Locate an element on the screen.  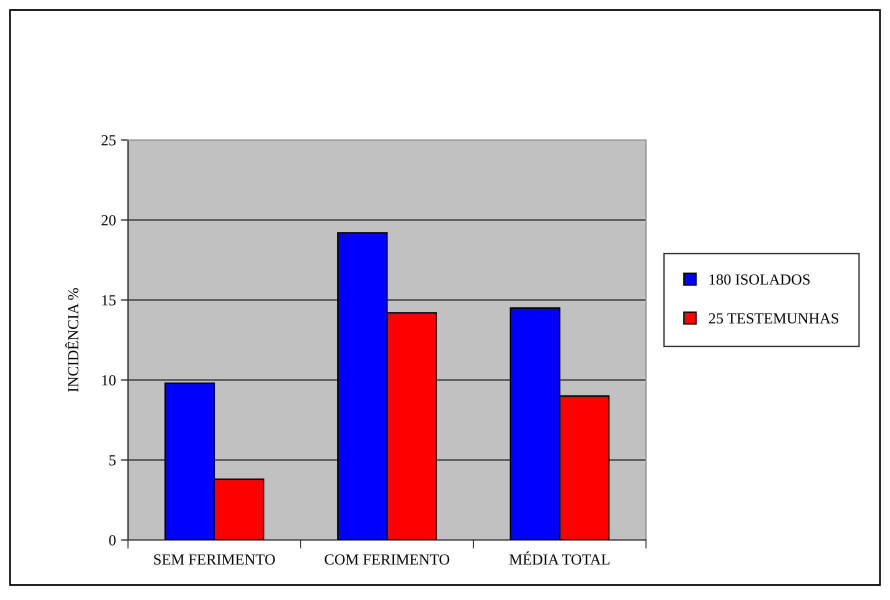
y-tick-label: 5 is located at coordinates (112, 460).